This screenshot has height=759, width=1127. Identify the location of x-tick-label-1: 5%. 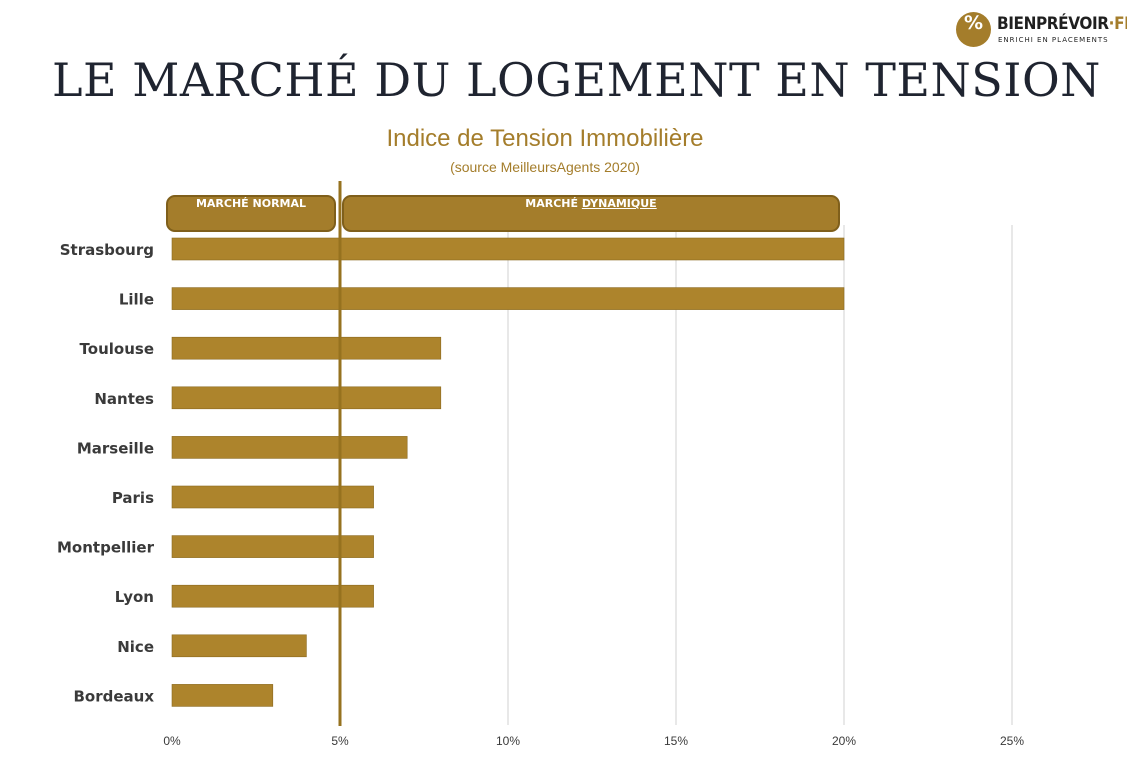
(340, 741).